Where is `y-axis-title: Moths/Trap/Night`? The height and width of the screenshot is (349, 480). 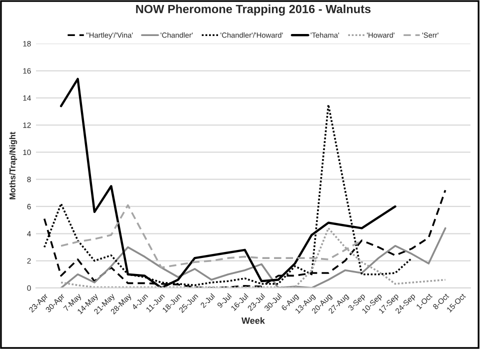 y-axis-title: Moths/Trap/Night is located at coordinates (13, 166).